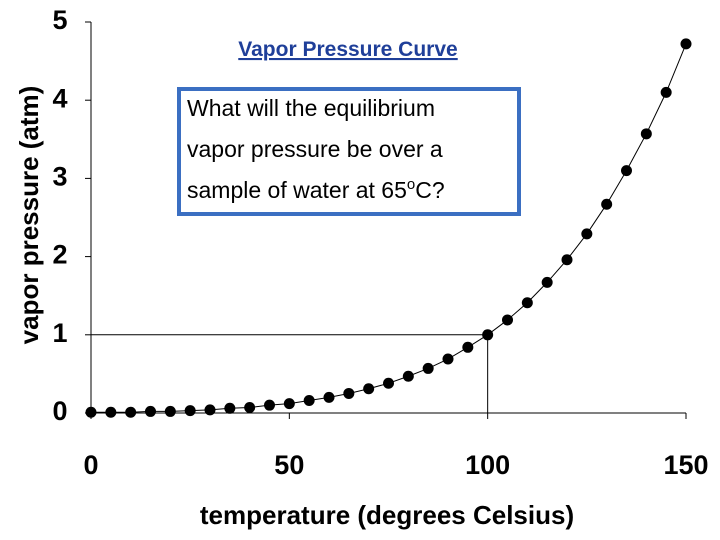 The width and height of the screenshot is (720, 540). Describe the element at coordinates (289, 465) in the screenshot. I see `x-tick-label: 50` at that location.